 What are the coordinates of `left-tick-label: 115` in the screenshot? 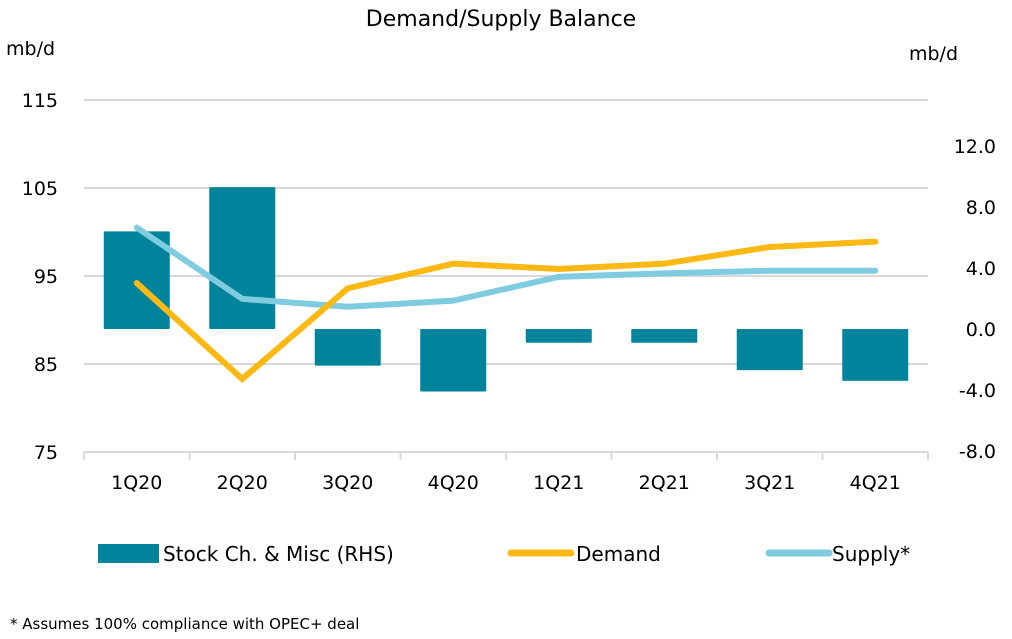 It's located at (40, 101).